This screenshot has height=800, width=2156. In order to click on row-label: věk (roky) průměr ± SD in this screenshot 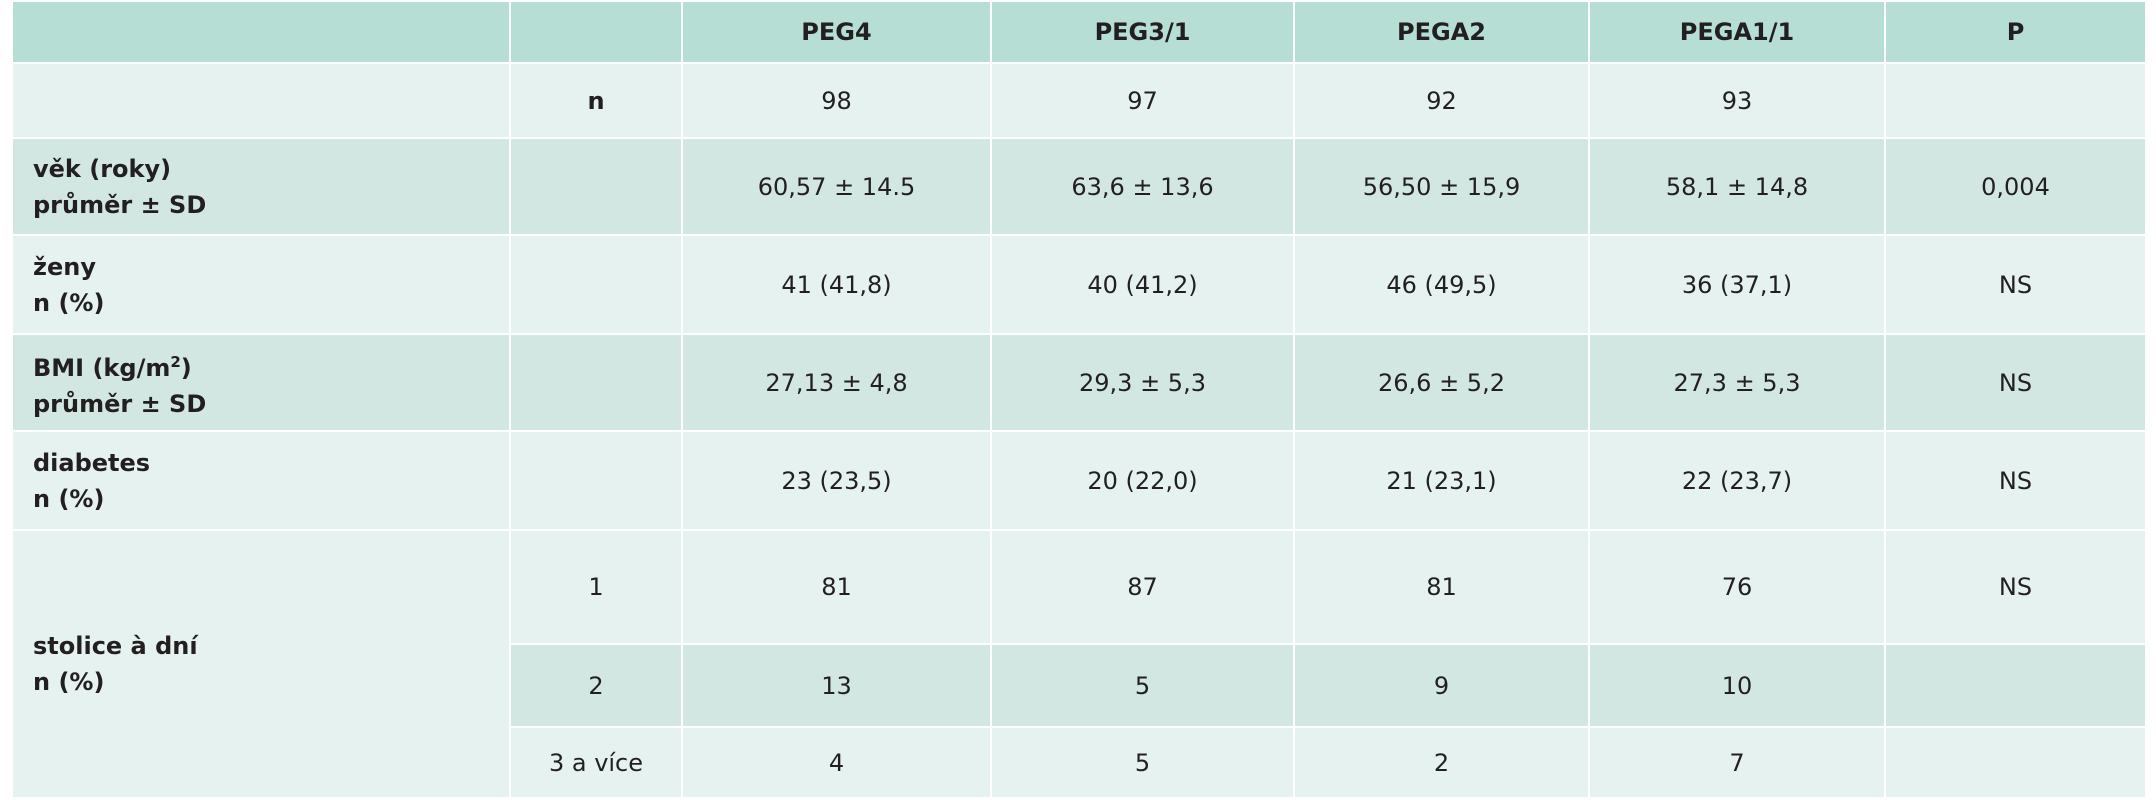, I will do `click(261, 186)`.